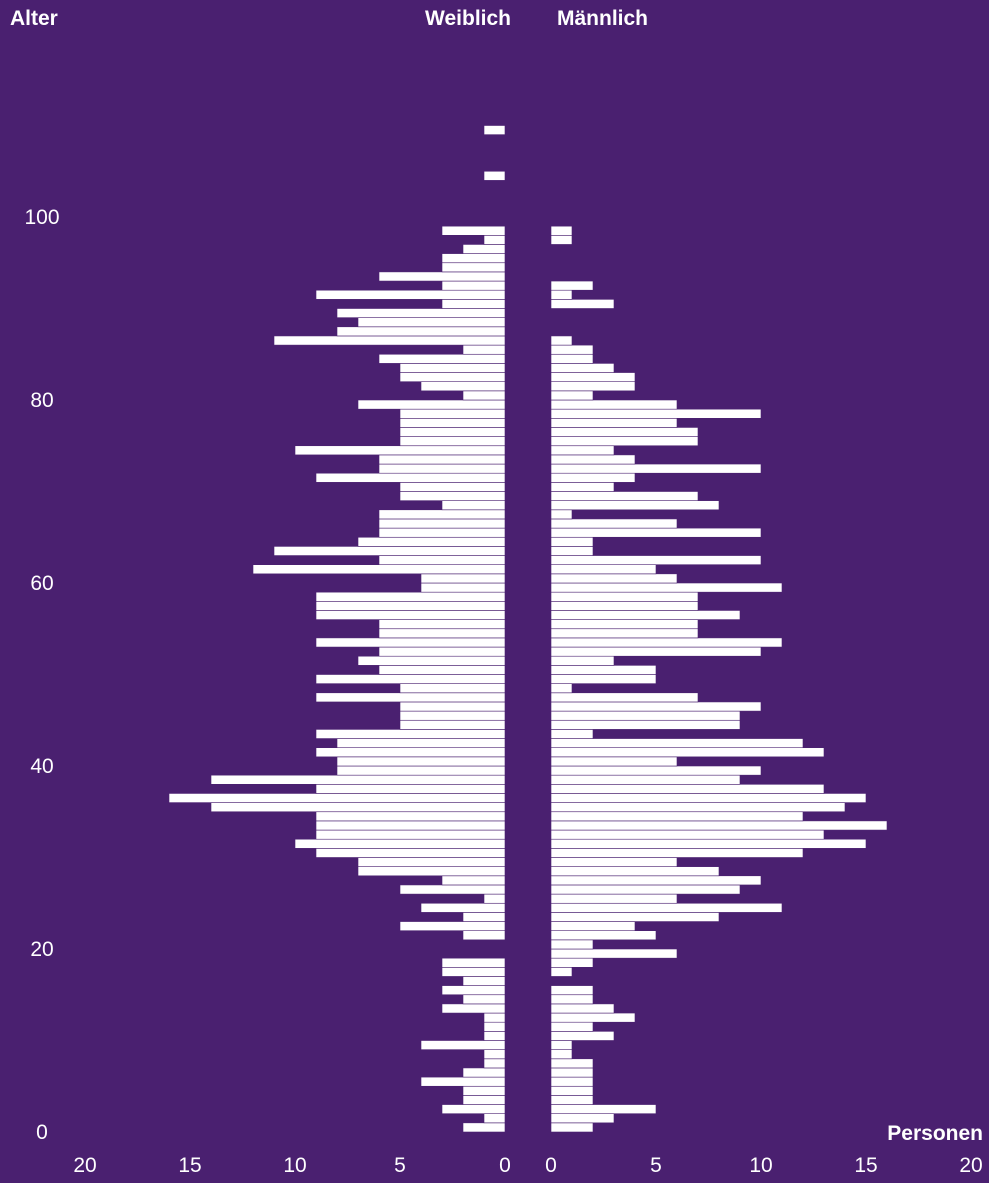 The height and width of the screenshot is (1183, 989). What do you see at coordinates (551, 1165) in the screenshot?
I see `x-tick-label: 0` at bounding box center [551, 1165].